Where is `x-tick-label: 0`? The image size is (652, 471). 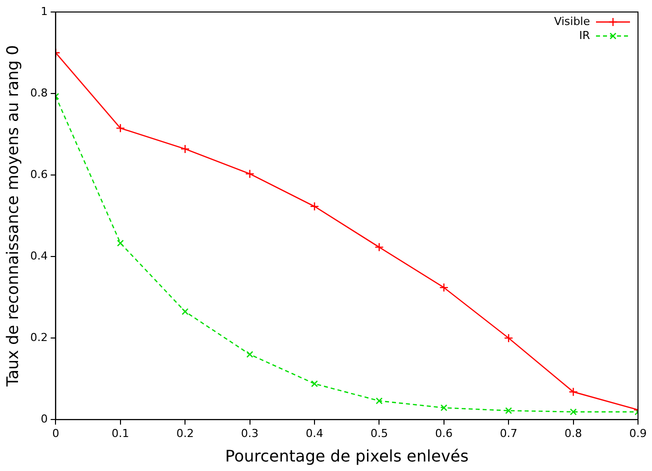
x-tick-label: 0 is located at coordinates (56, 433).